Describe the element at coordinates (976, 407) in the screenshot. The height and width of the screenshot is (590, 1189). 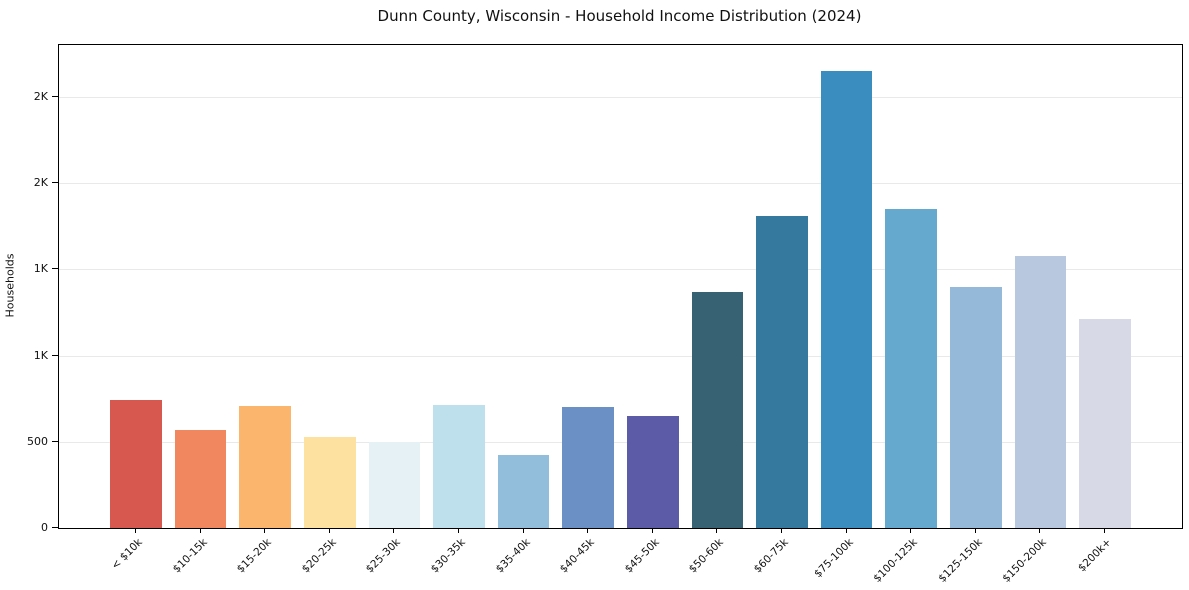
I see `bar-$125-150k` at that location.